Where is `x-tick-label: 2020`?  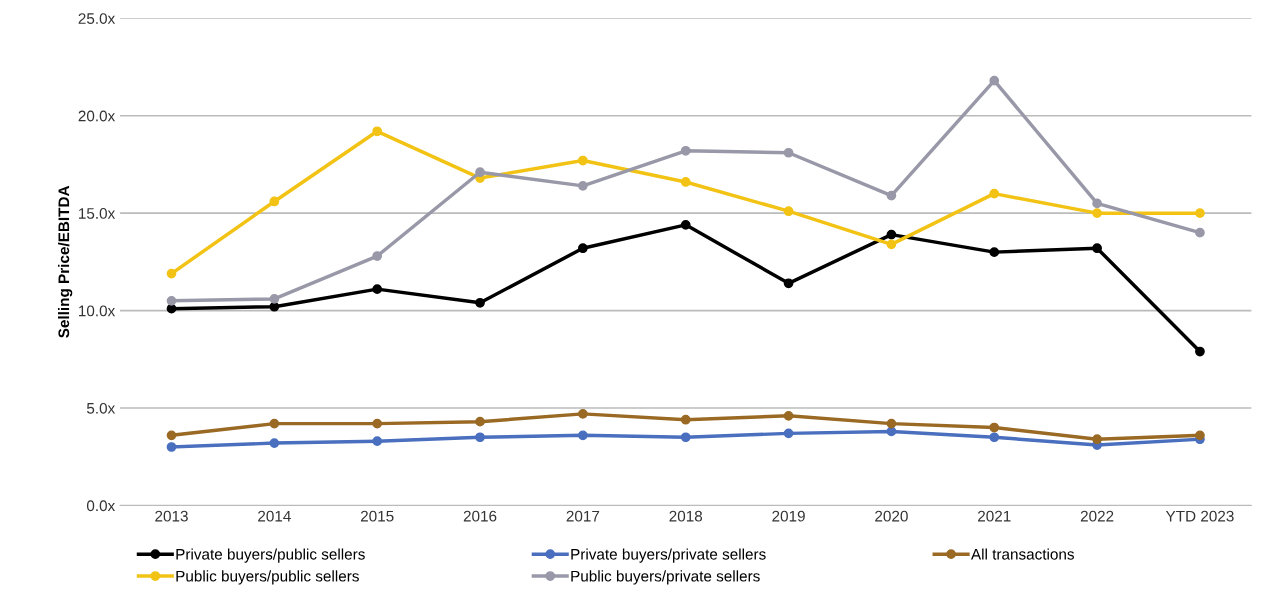 x-tick-label: 2020 is located at coordinates (891, 516).